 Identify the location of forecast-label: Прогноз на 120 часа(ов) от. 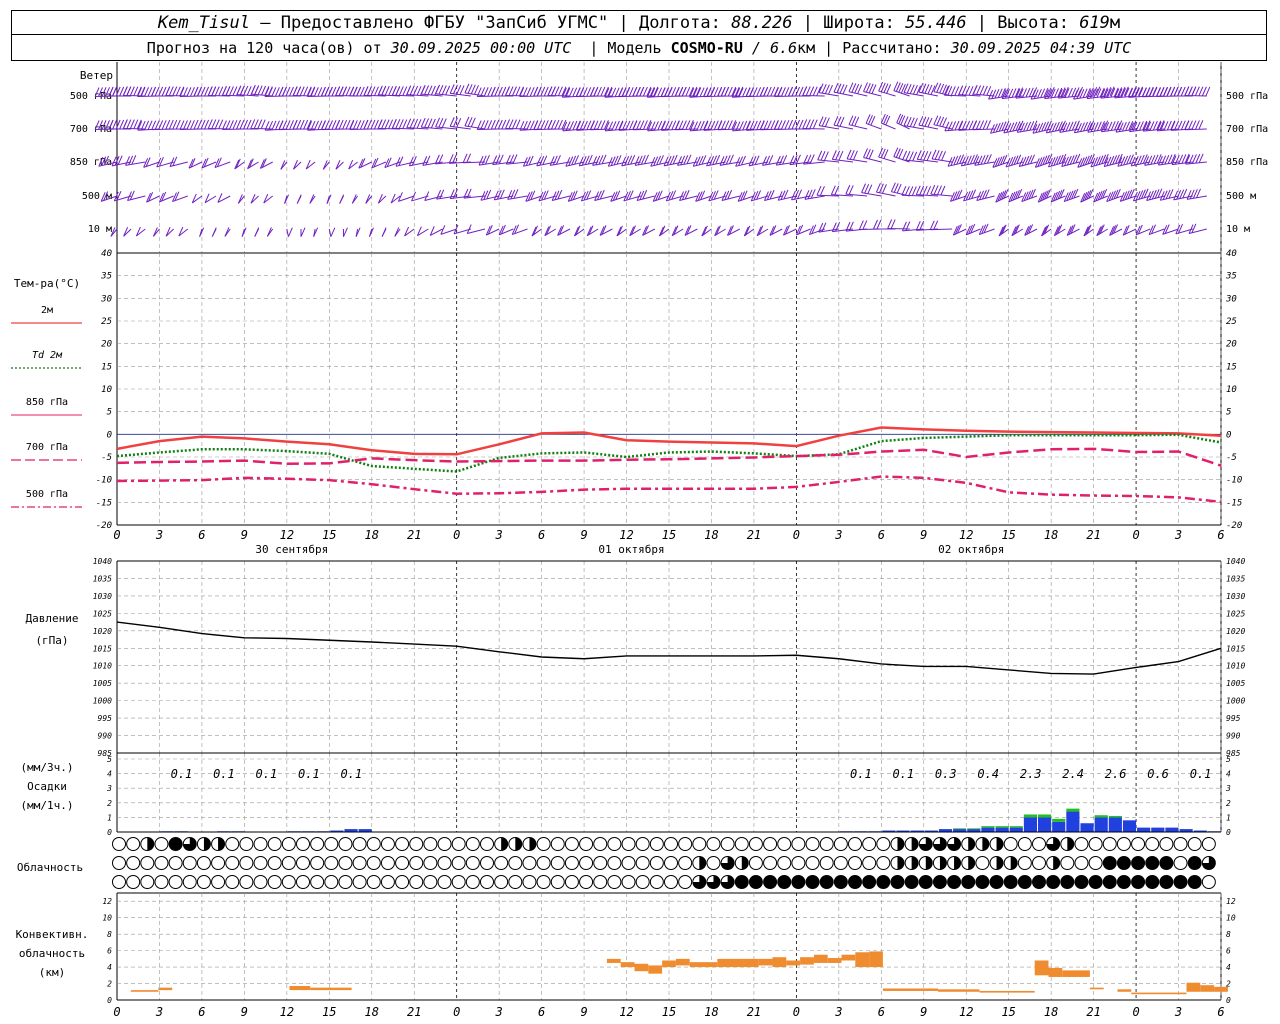
(264, 48).